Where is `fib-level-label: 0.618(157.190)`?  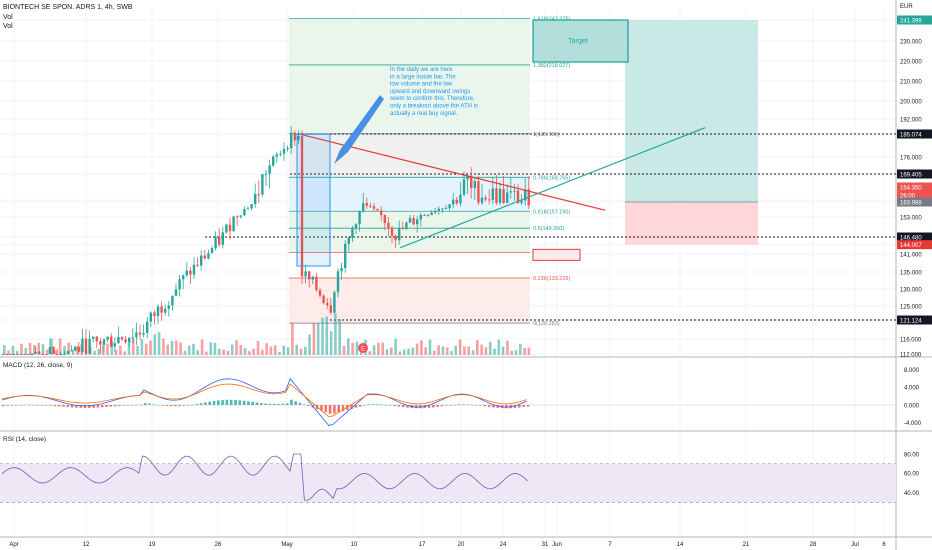 fib-level-label: 0.618(157.190) is located at coordinates (551, 212).